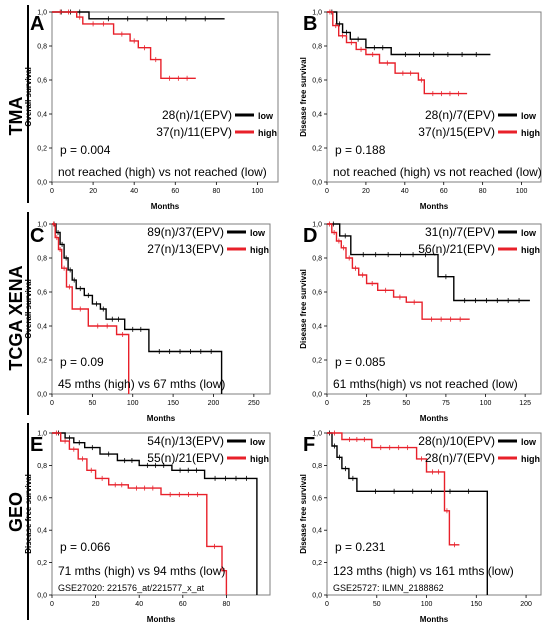 The height and width of the screenshot is (624, 550). I want to click on panel-letter: F, so click(309, 445).